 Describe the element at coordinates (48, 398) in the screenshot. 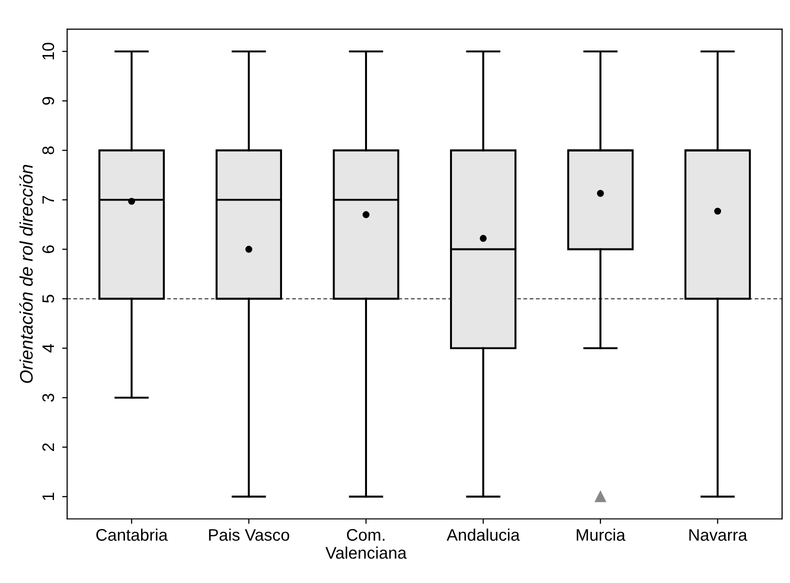

I see `y-tick-label: 3` at that location.